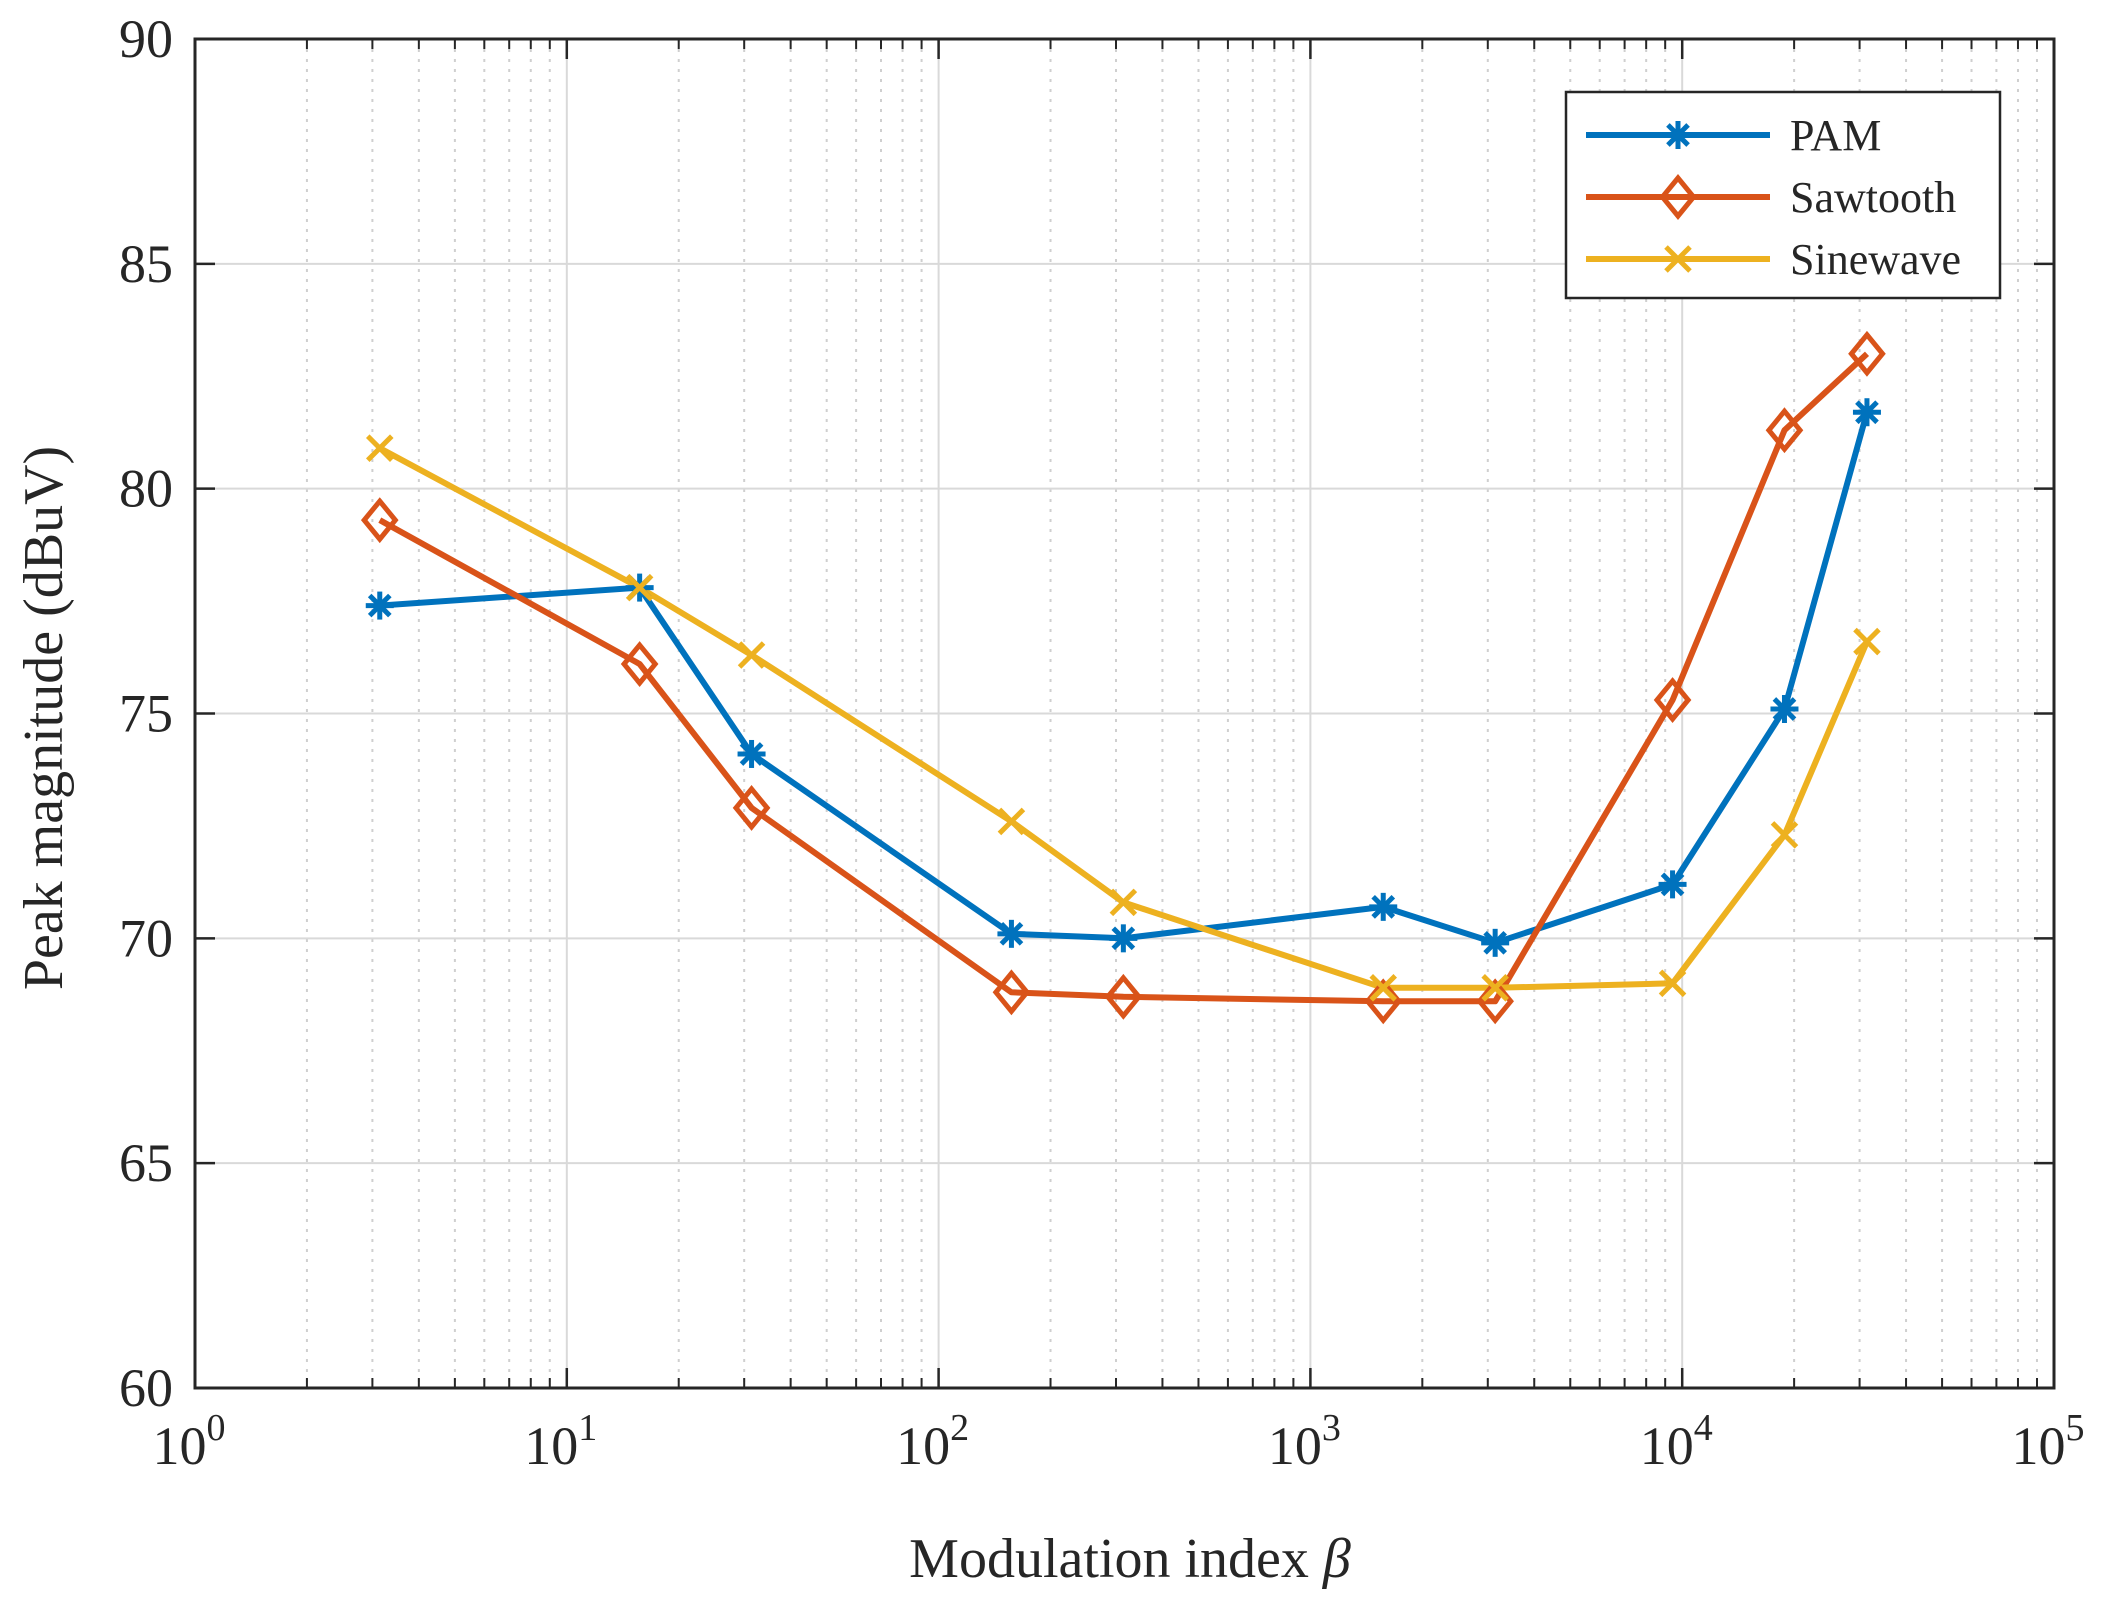  I want to click on x-tick-label: 10⁵, so click(2048, 1441).